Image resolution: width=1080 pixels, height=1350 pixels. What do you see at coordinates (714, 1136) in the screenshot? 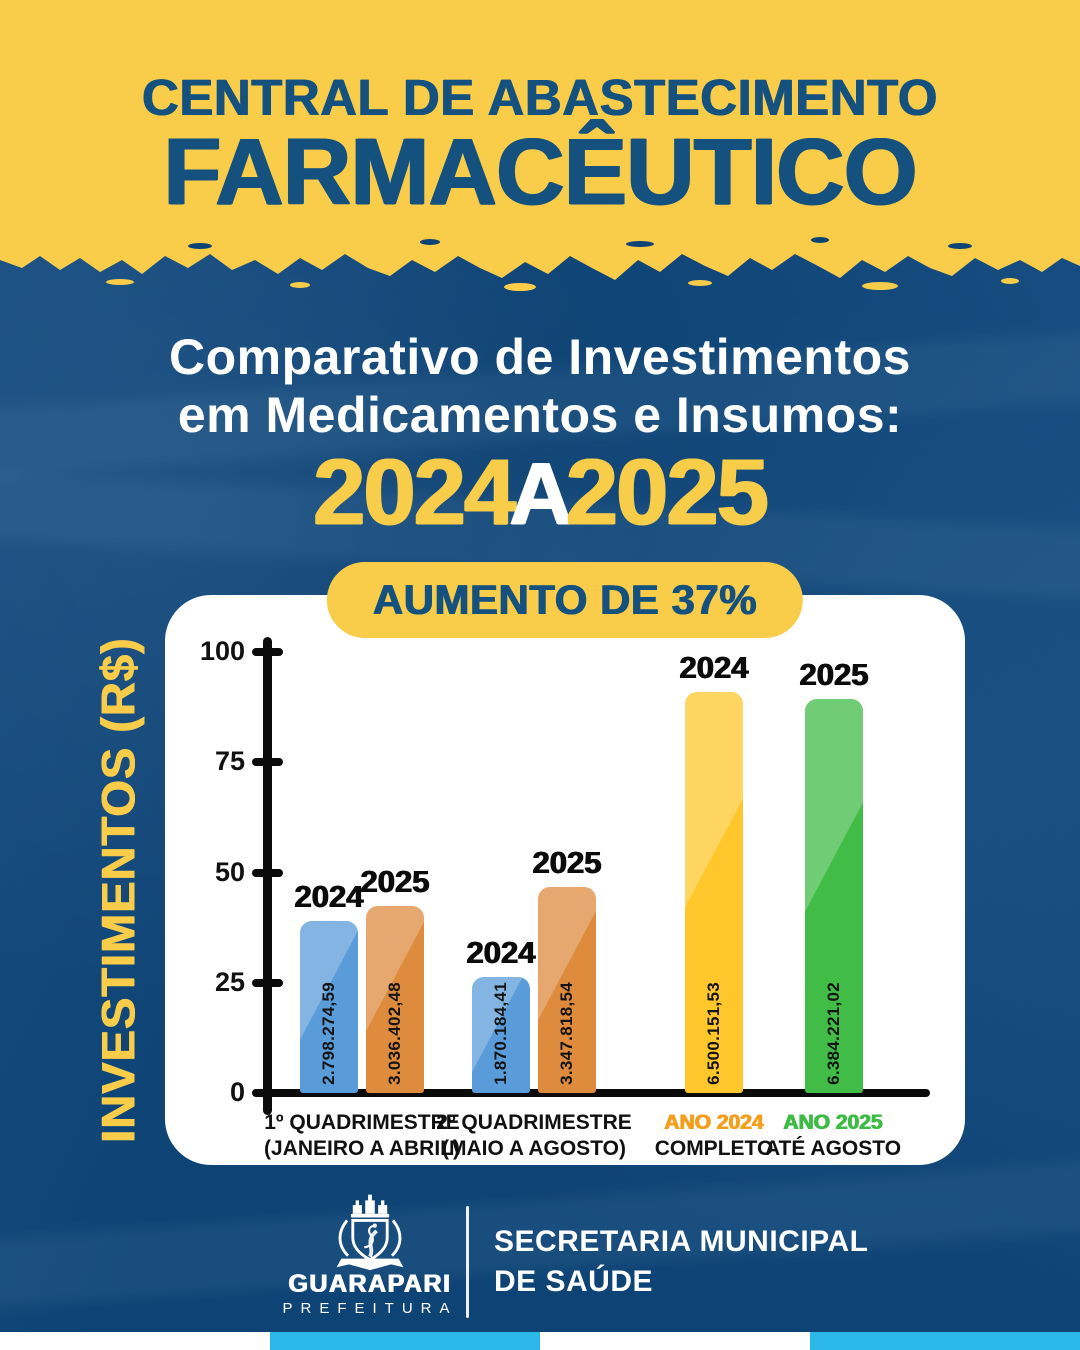
I see `x-axis-label-ano2024: ANO 2024 COMPLETO` at bounding box center [714, 1136].